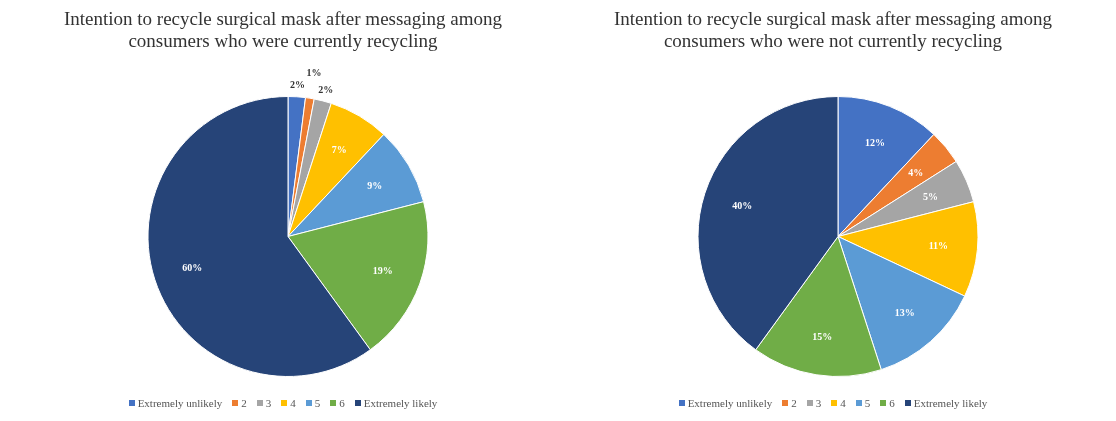  Describe the element at coordinates (382, 271) in the screenshot. I see `data-label: 19%` at that location.